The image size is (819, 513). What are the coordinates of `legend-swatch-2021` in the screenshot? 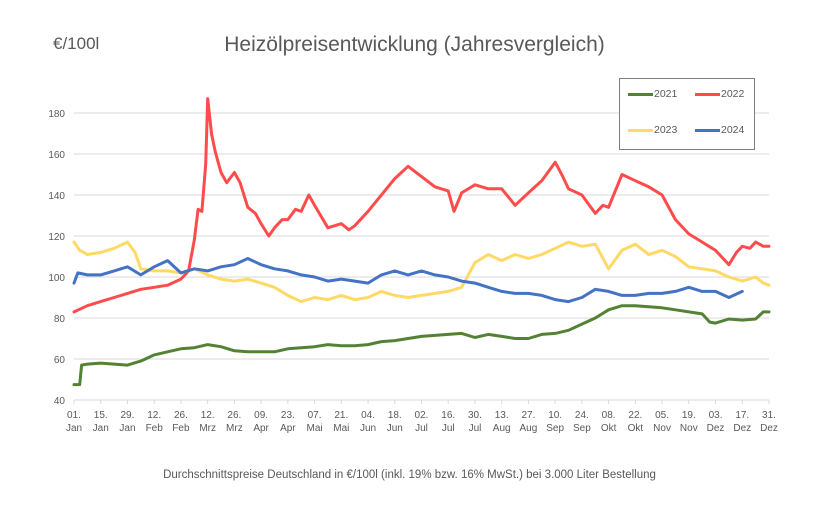 It's located at (640, 94).